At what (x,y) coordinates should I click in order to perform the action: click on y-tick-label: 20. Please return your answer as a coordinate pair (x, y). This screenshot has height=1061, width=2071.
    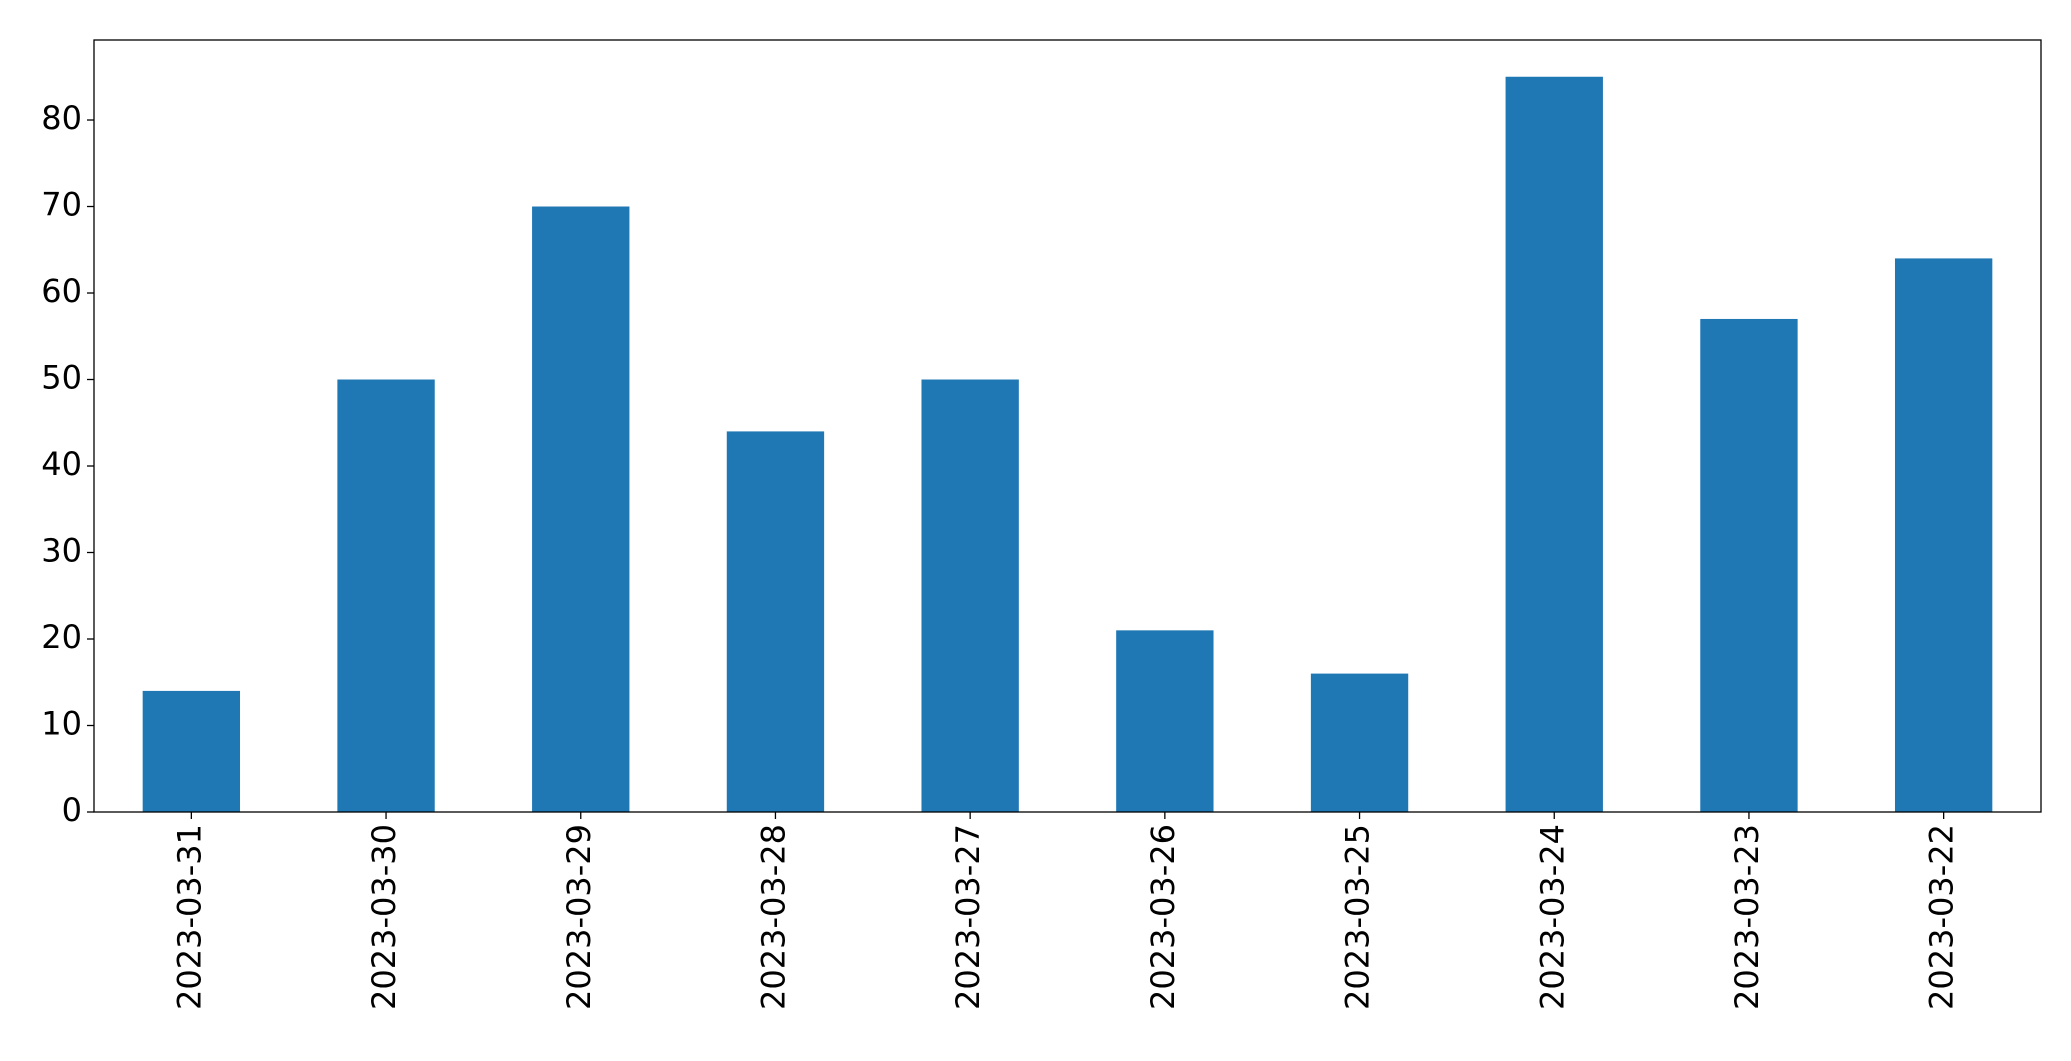
    Looking at the image, I should click on (61, 637).